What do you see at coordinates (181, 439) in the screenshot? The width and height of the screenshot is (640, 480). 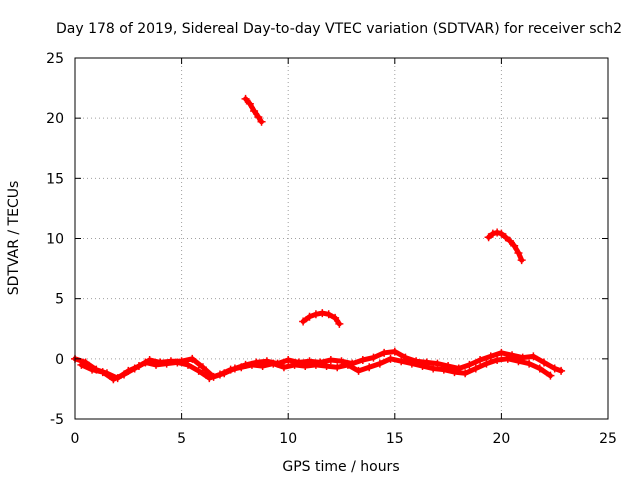 I see `x-tick-label: 5` at bounding box center [181, 439].